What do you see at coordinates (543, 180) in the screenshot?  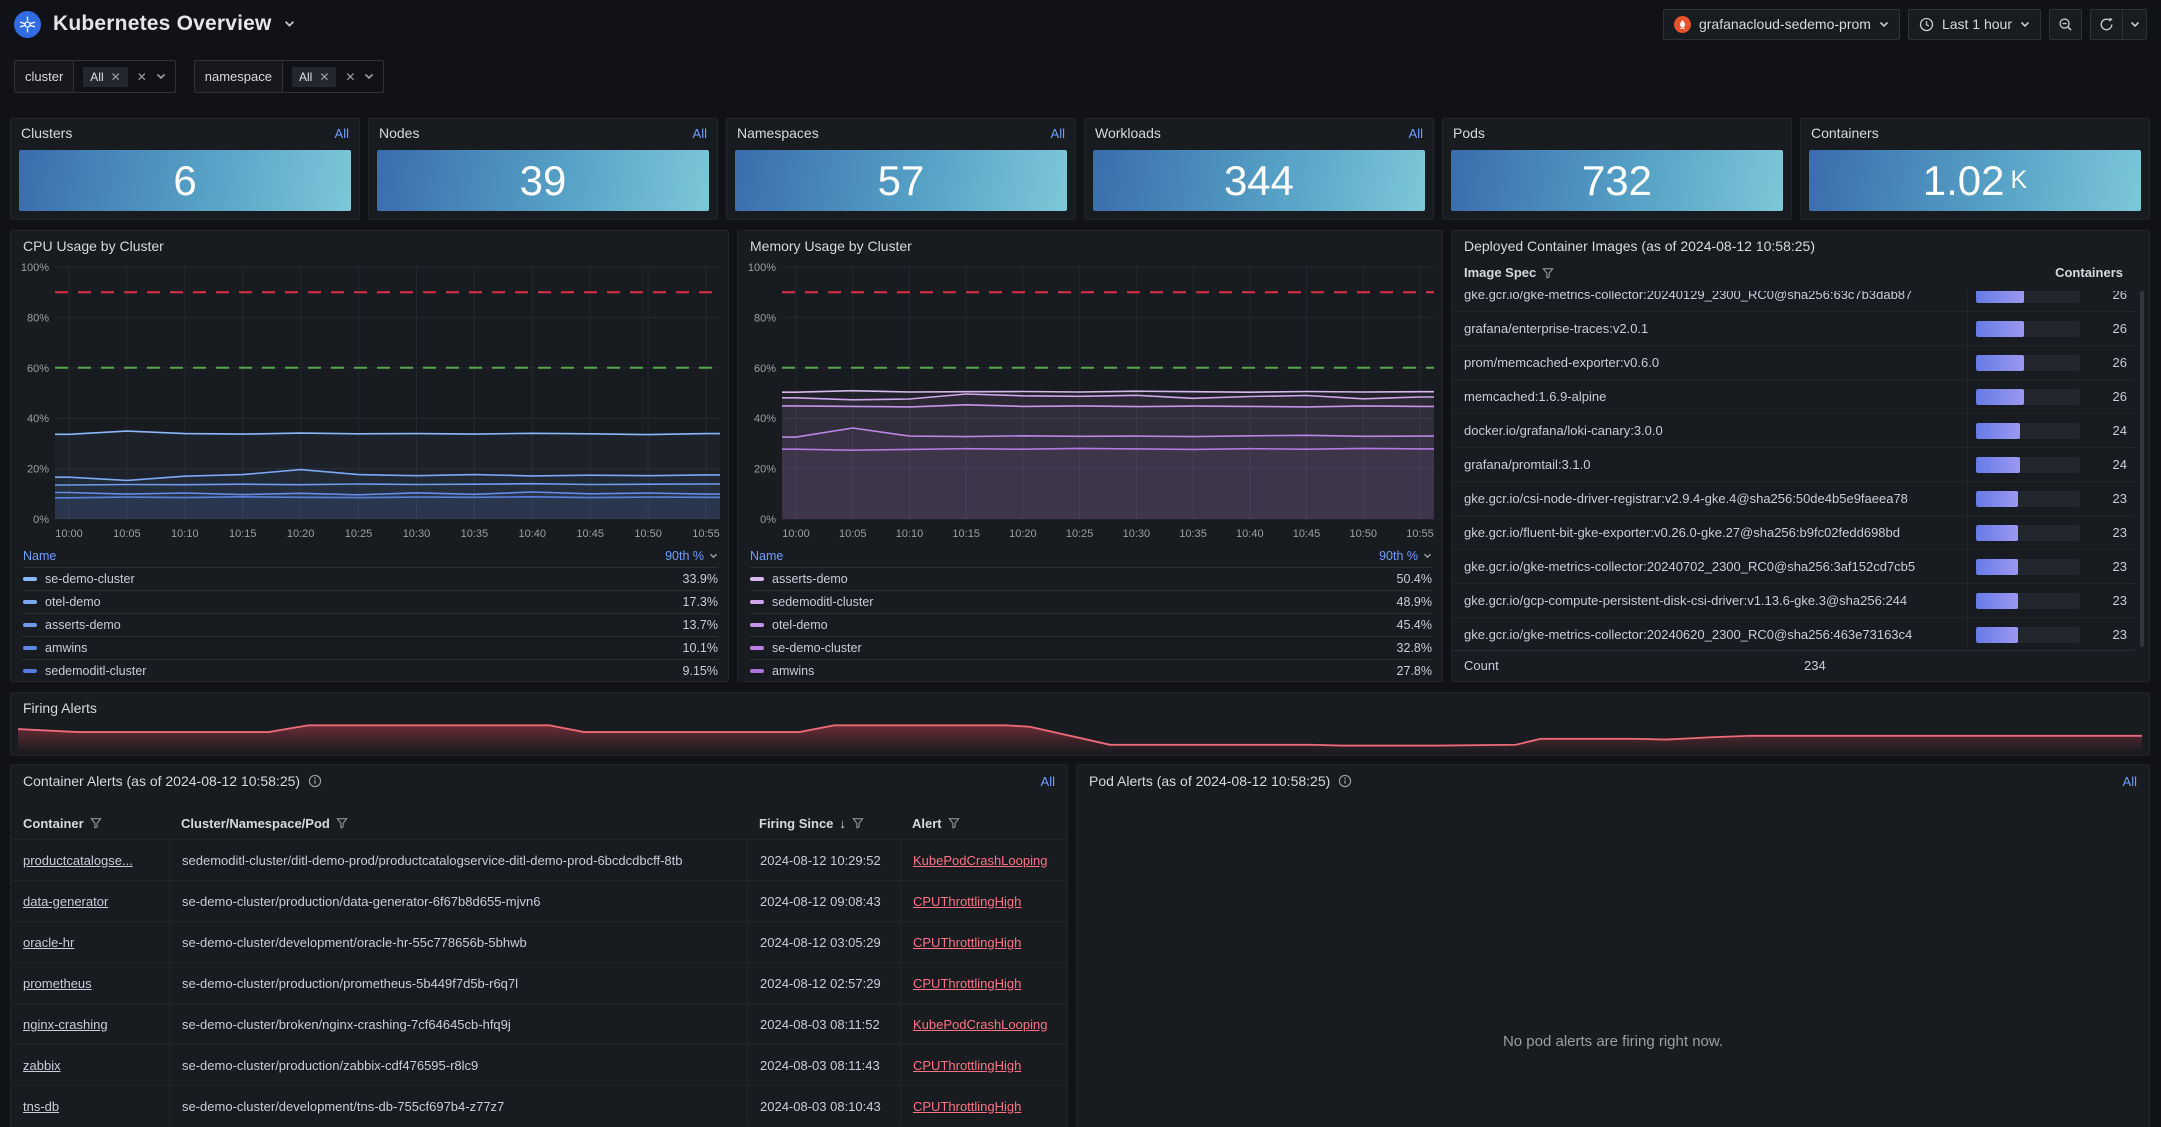 I see `stat-value-area: 39` at bounding box center [543, 180].